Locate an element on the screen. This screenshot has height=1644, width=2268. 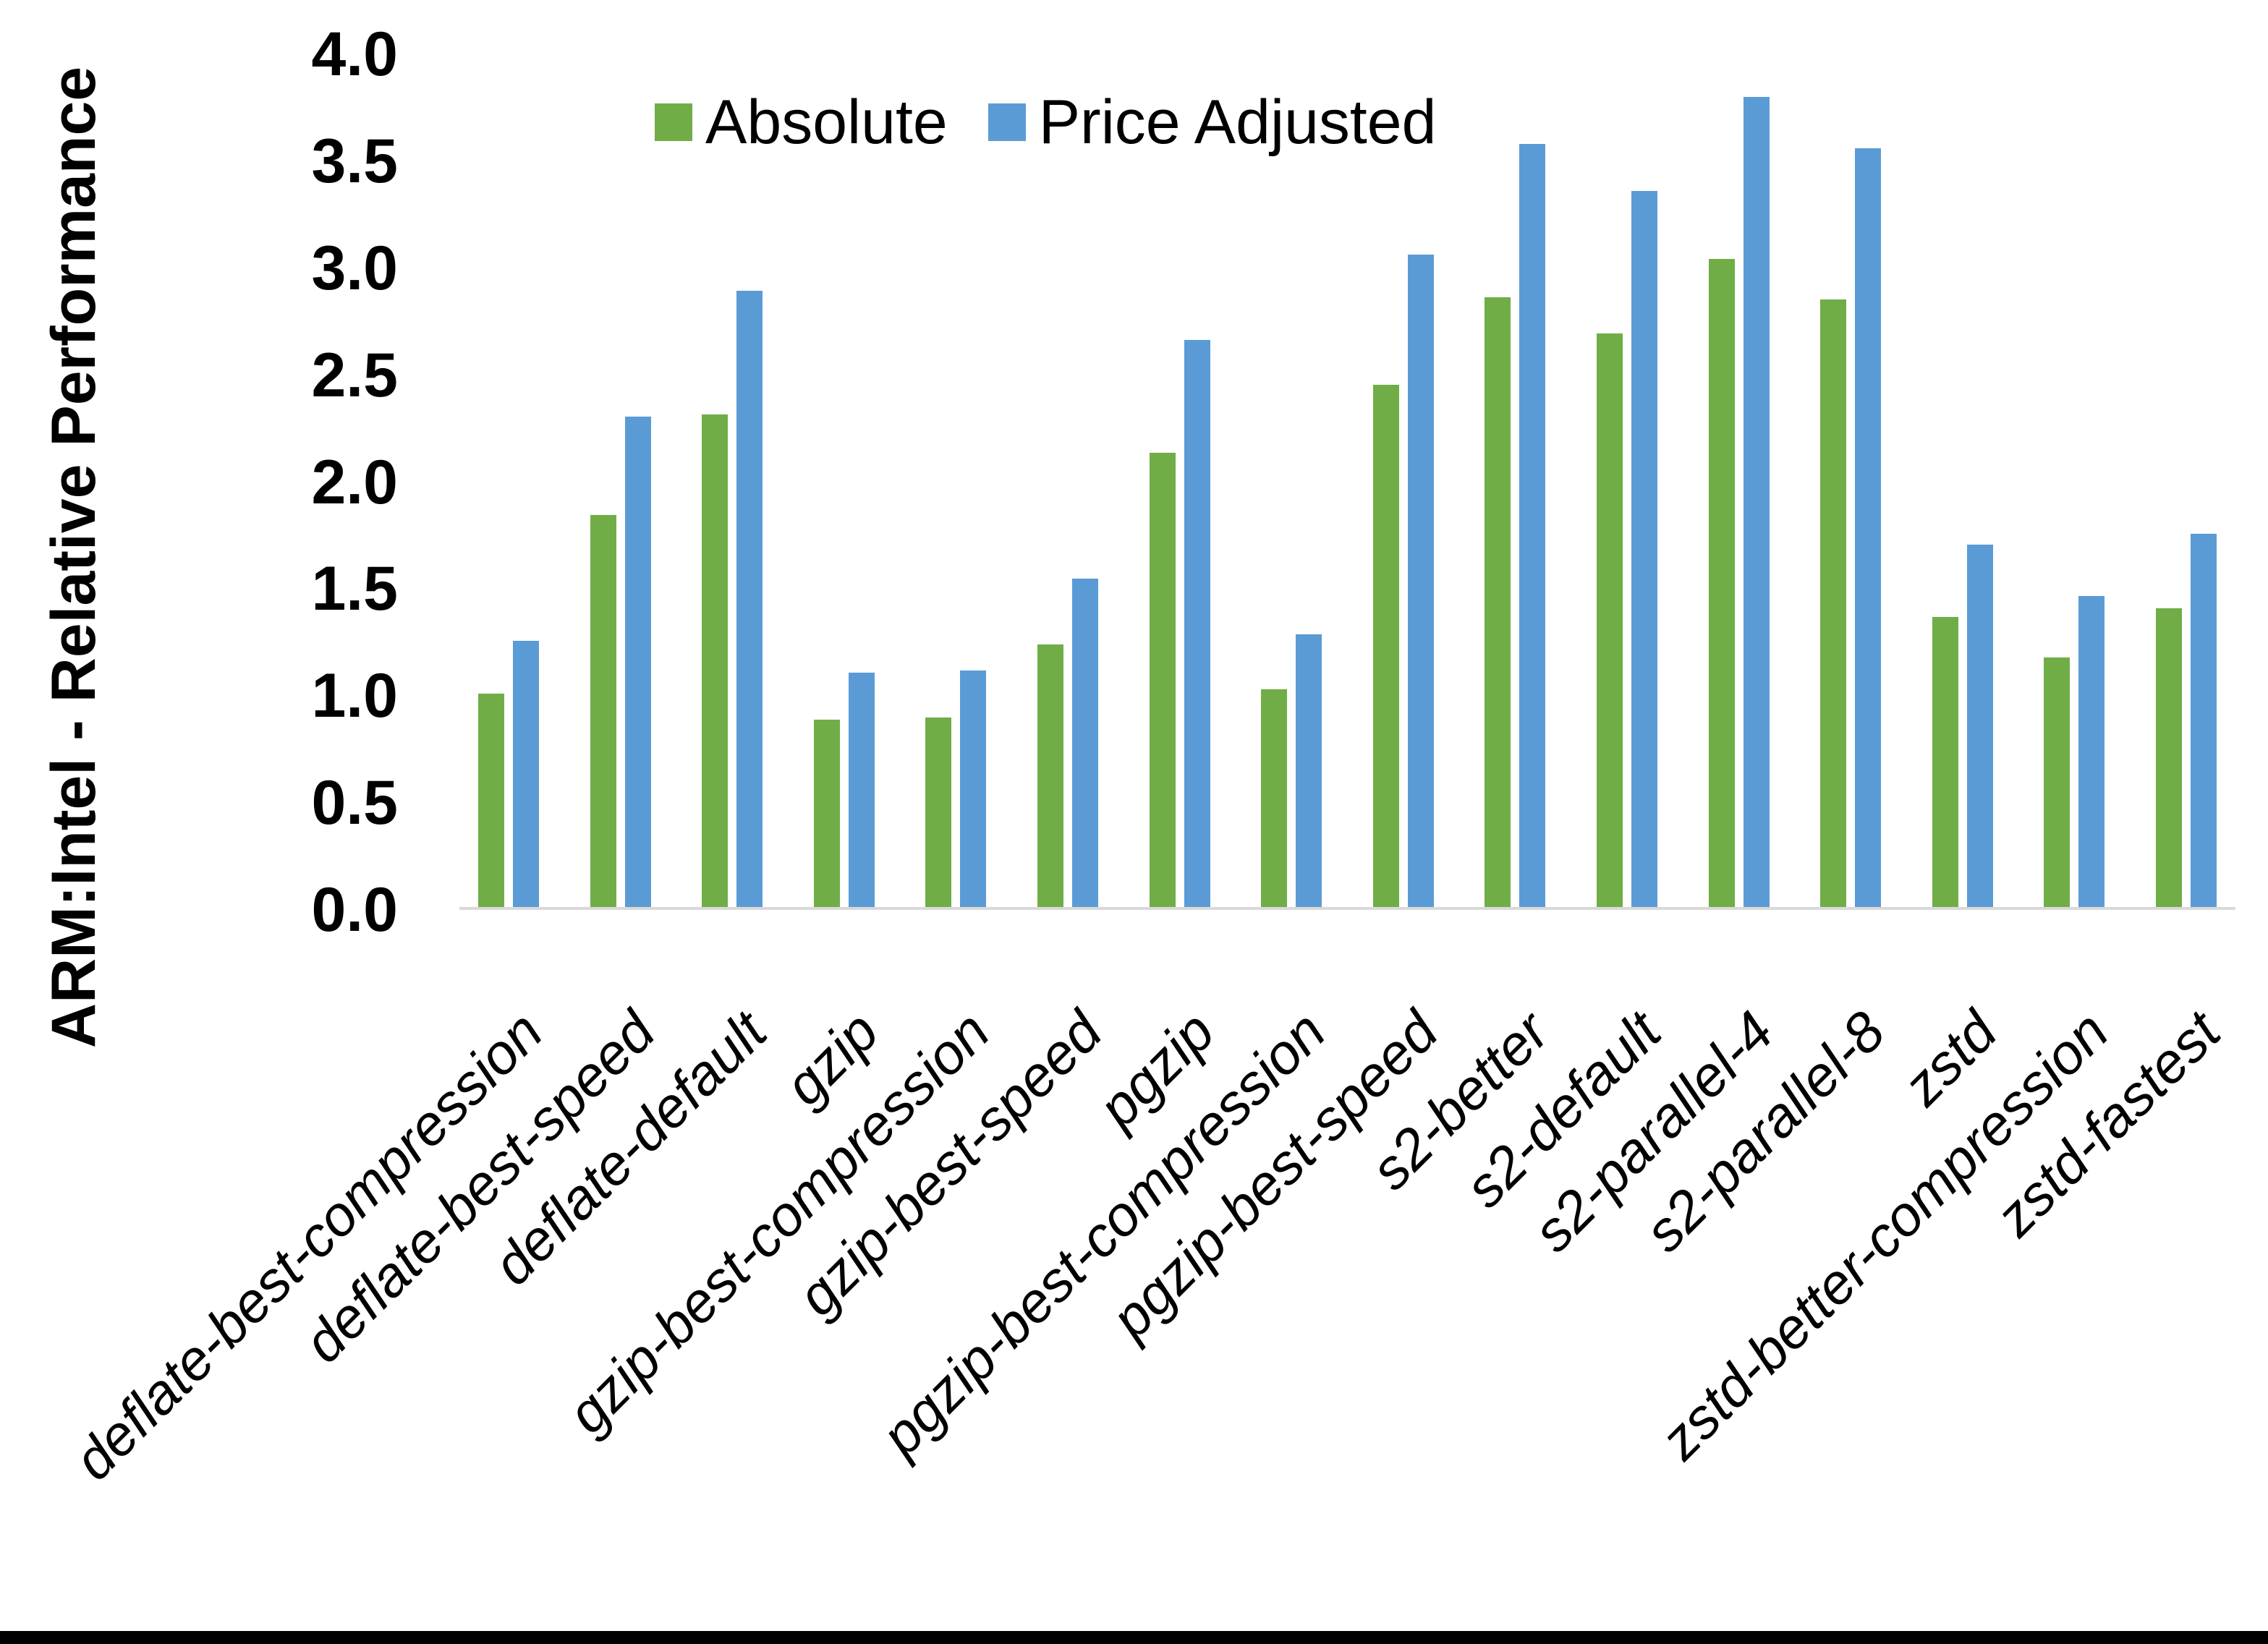
bar-absolute-pgzip-best-speed is located at coordinates (1385, 645).